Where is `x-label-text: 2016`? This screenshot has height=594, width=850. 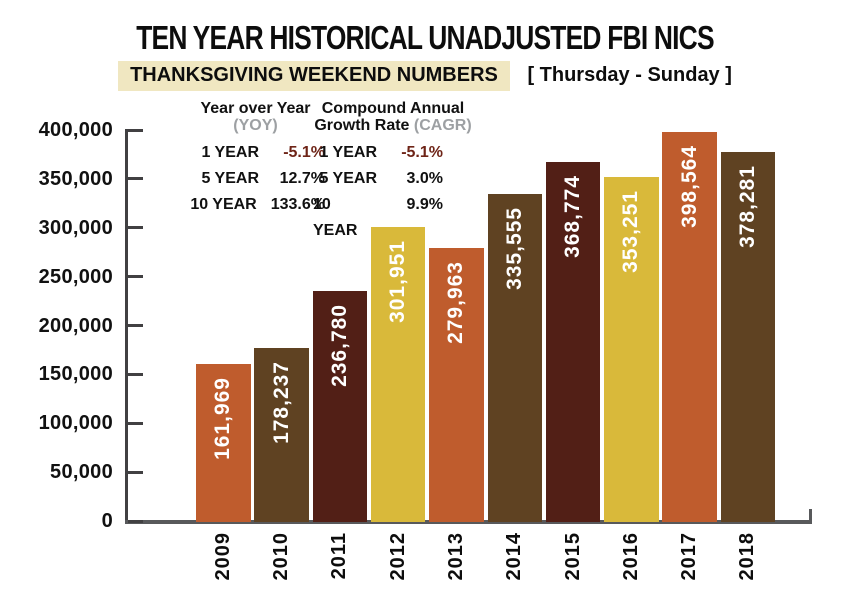
x-label-text: 2016 is located at coordinates (630, 556).